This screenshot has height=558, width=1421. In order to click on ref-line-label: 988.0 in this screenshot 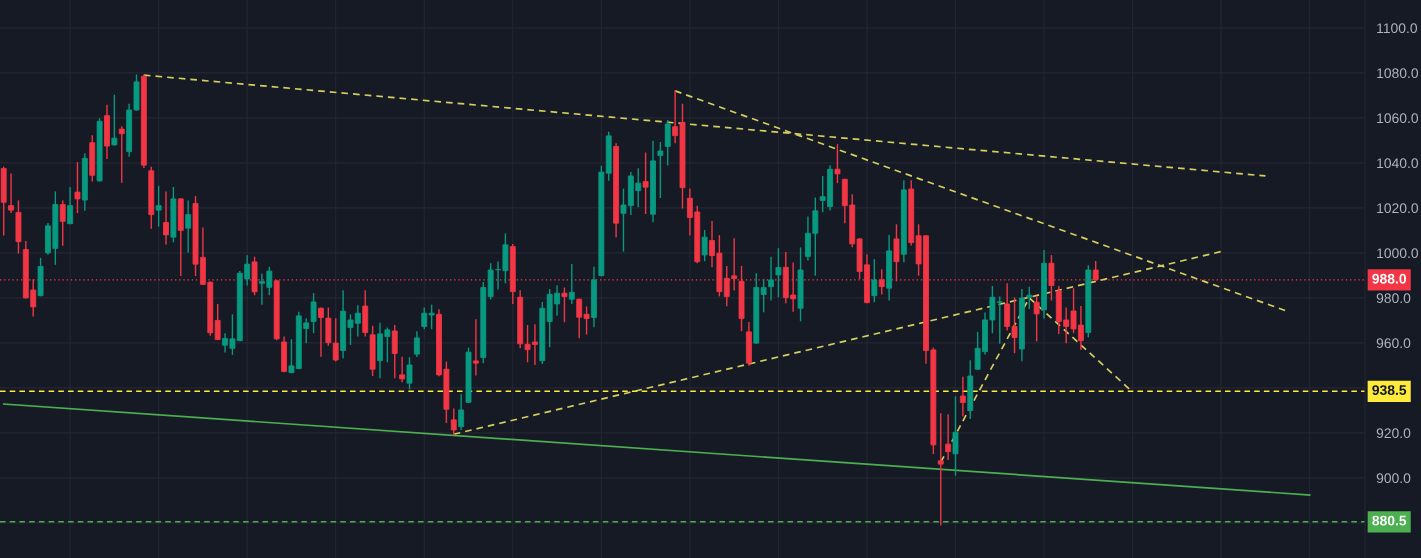, I will do `click(1389, 278)`.